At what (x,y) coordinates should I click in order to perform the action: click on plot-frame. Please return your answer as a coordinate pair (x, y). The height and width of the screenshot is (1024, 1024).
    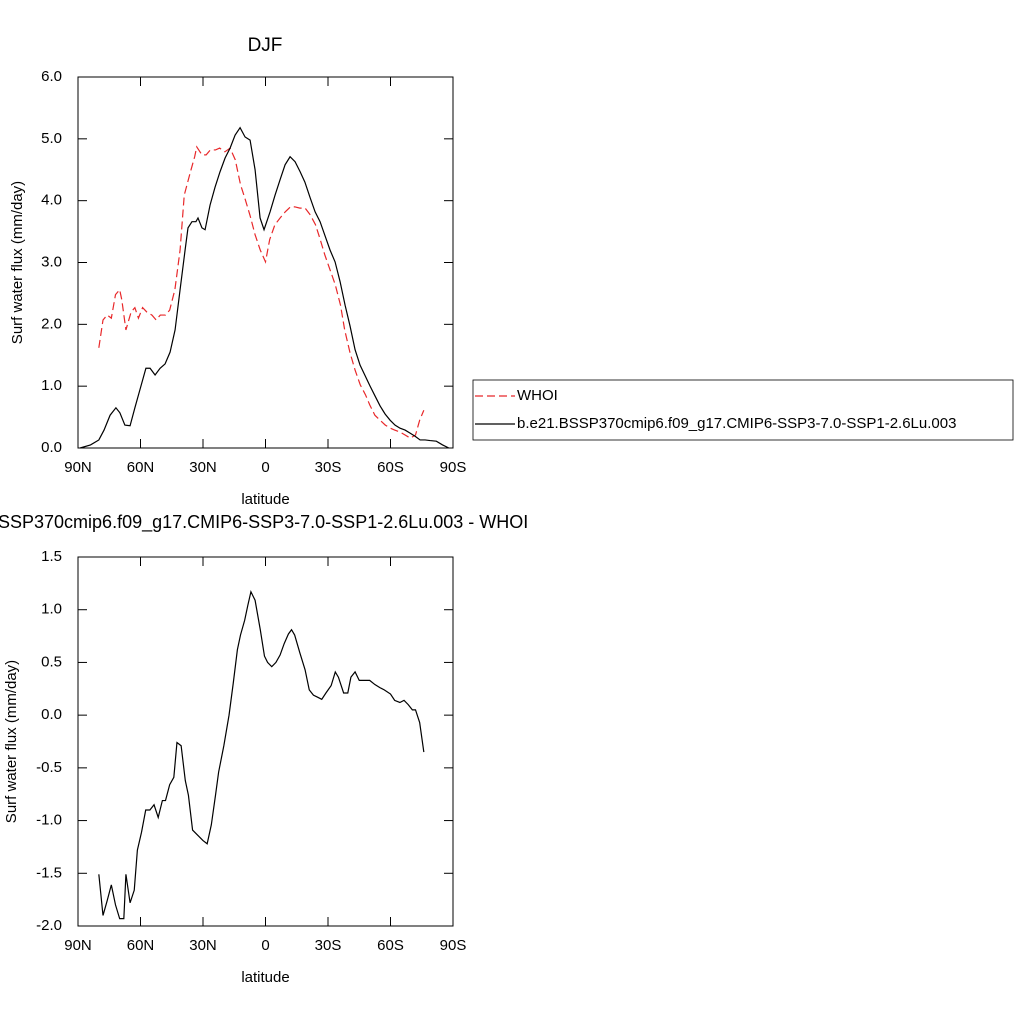
    Looking at the image, I should click on (265, 741).